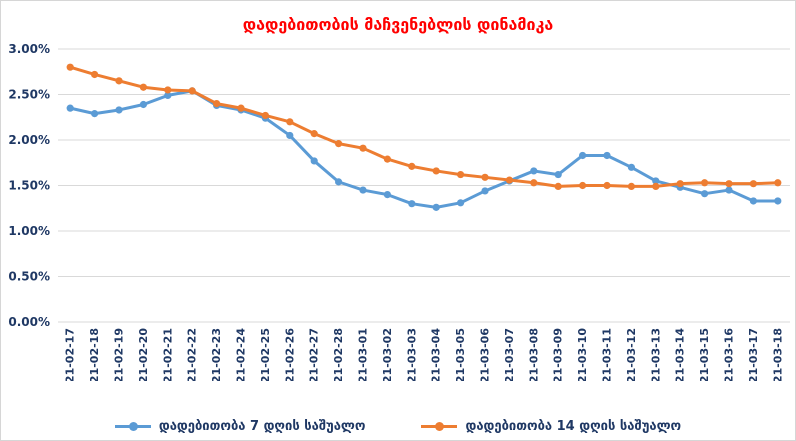  I want to click on legend-label-14day: დადებითობა 14 დღის საშუალო, so click(573, 426).